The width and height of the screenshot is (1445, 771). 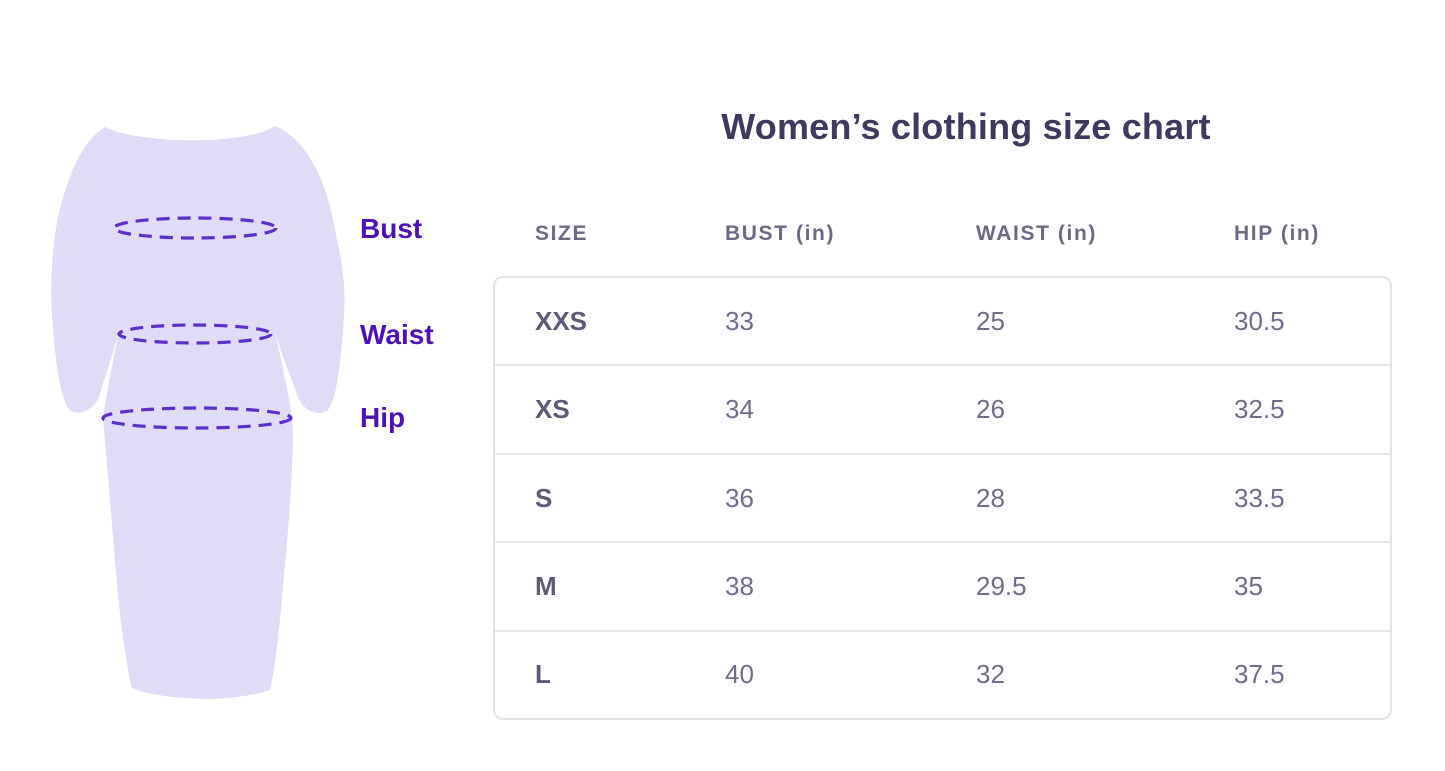 What do you see at coordinates (195, 334) in the screenshot?
I see `waist-measure-line-icon` at bounding box center [195, 334].